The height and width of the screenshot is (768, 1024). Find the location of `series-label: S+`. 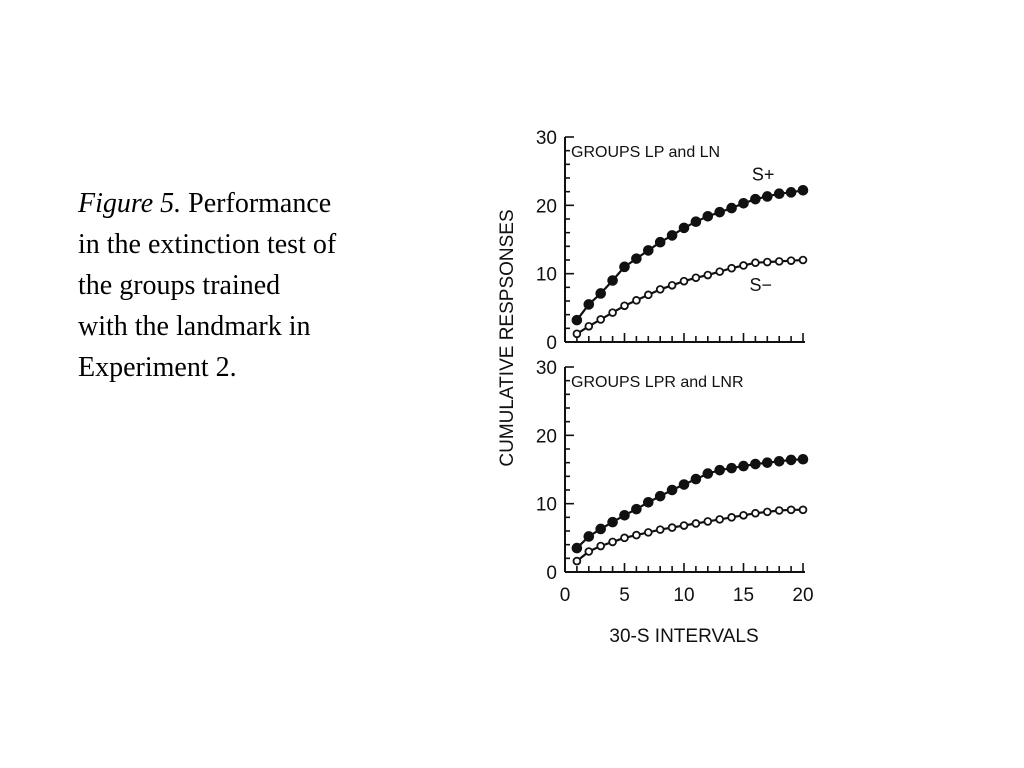

series-label: S+ is located at coordinates (763, 174).